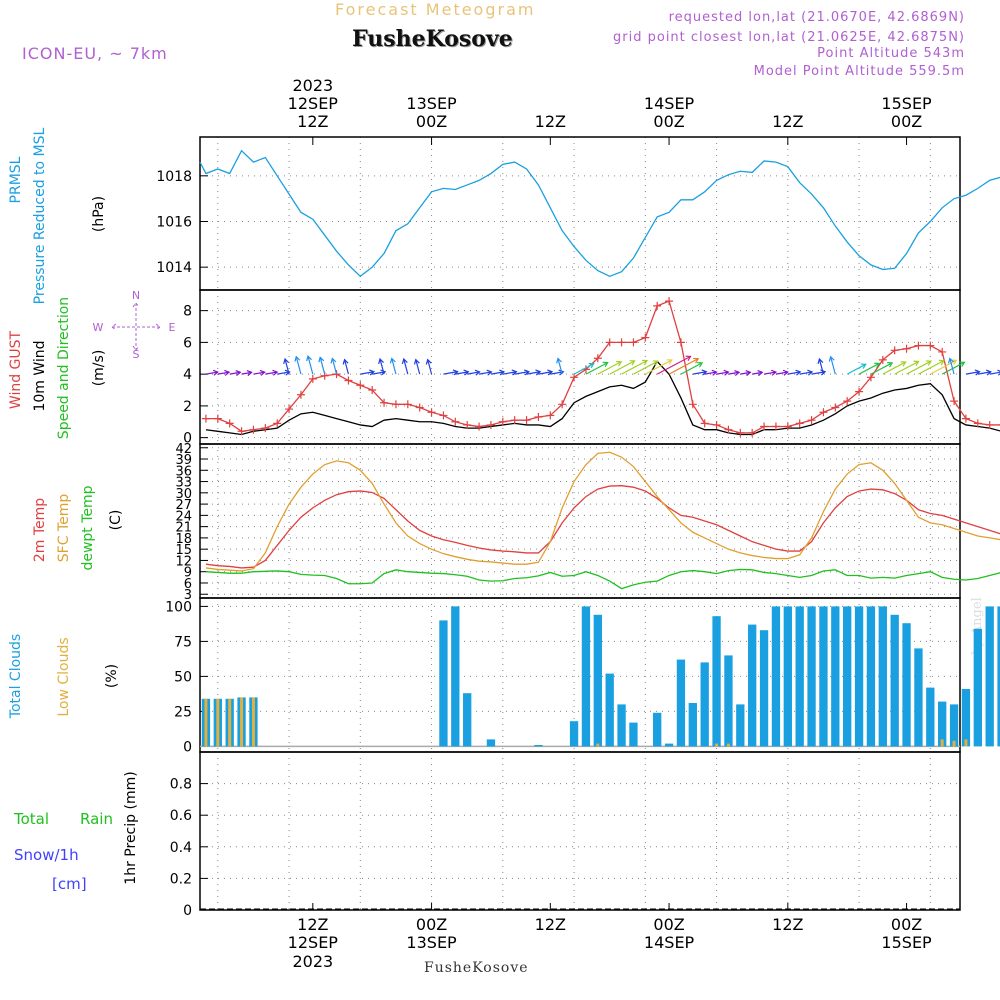 This screenshot has height=1000, width=1000. What do you see at coordinates (174, 268) in the screenshot?
I see `y-tick-label: 1014` at bounding box center [174, 268].